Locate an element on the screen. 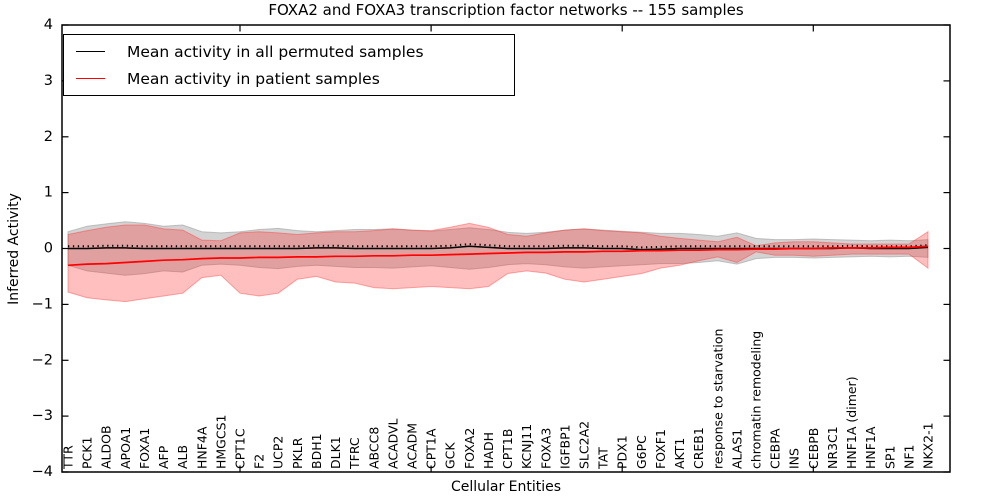 The width and height of the screenshot is (1000, 500). patient-mean-line is located at coordinates (498, 256).